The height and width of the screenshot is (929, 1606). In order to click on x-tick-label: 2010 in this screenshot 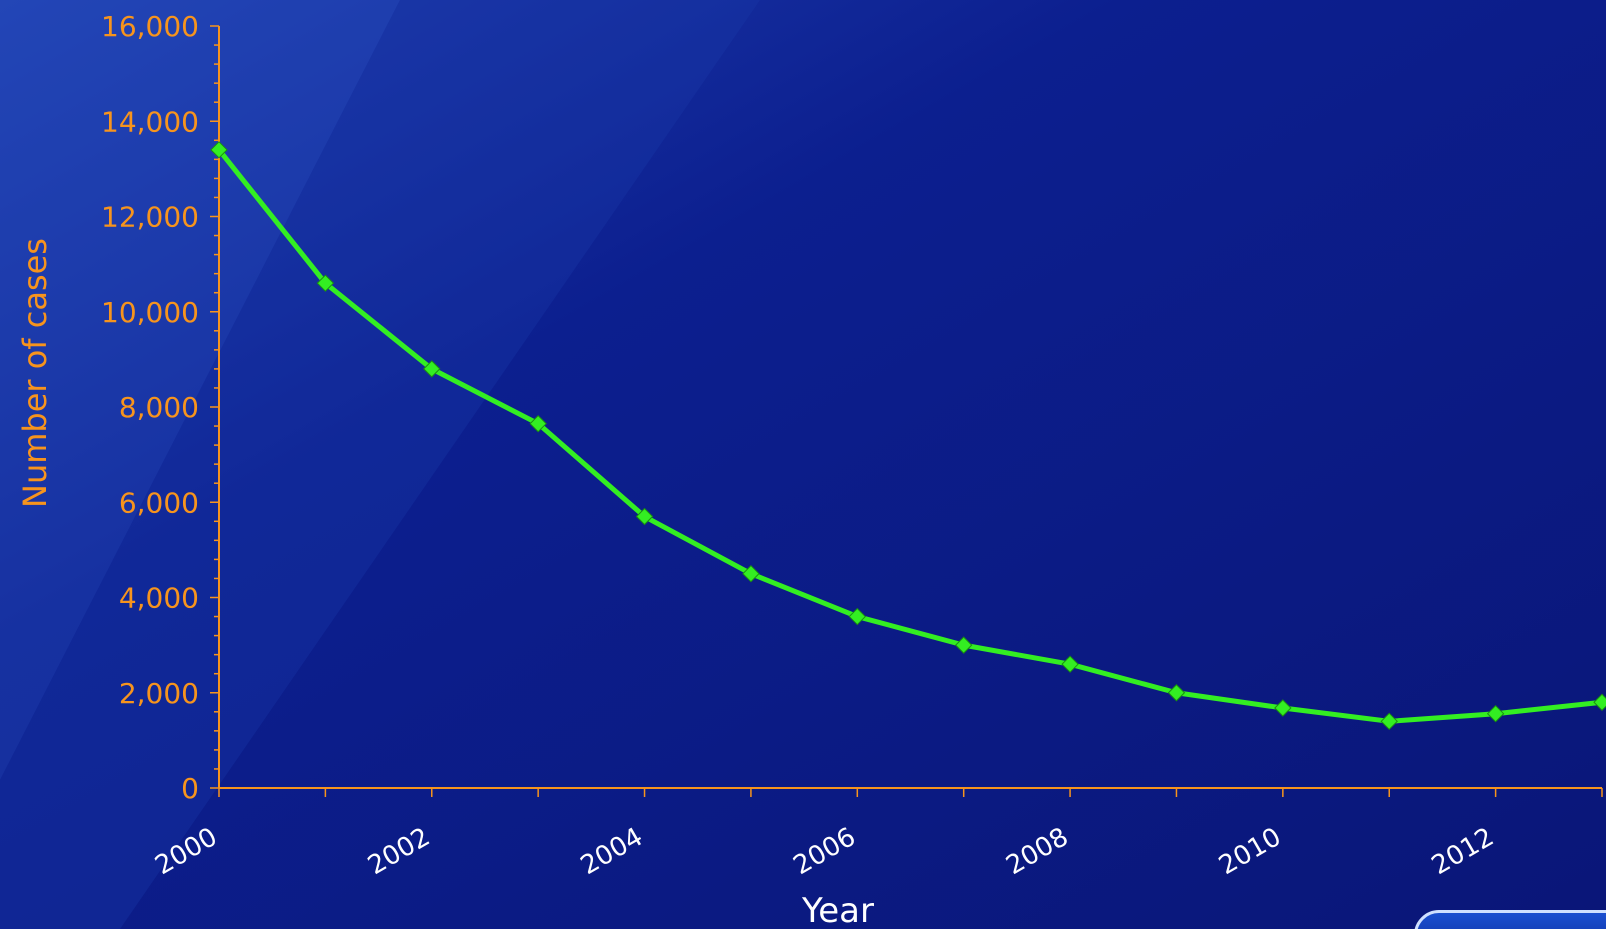, I will do `click(1250, 851)`.